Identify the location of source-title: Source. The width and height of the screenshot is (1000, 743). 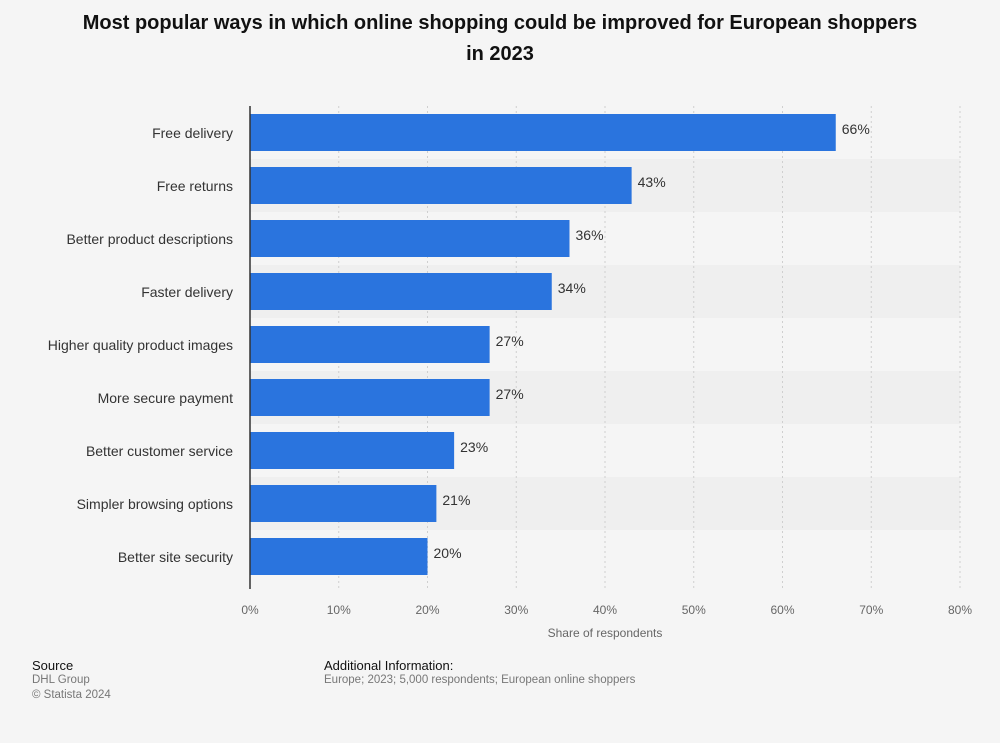
(53, 665).